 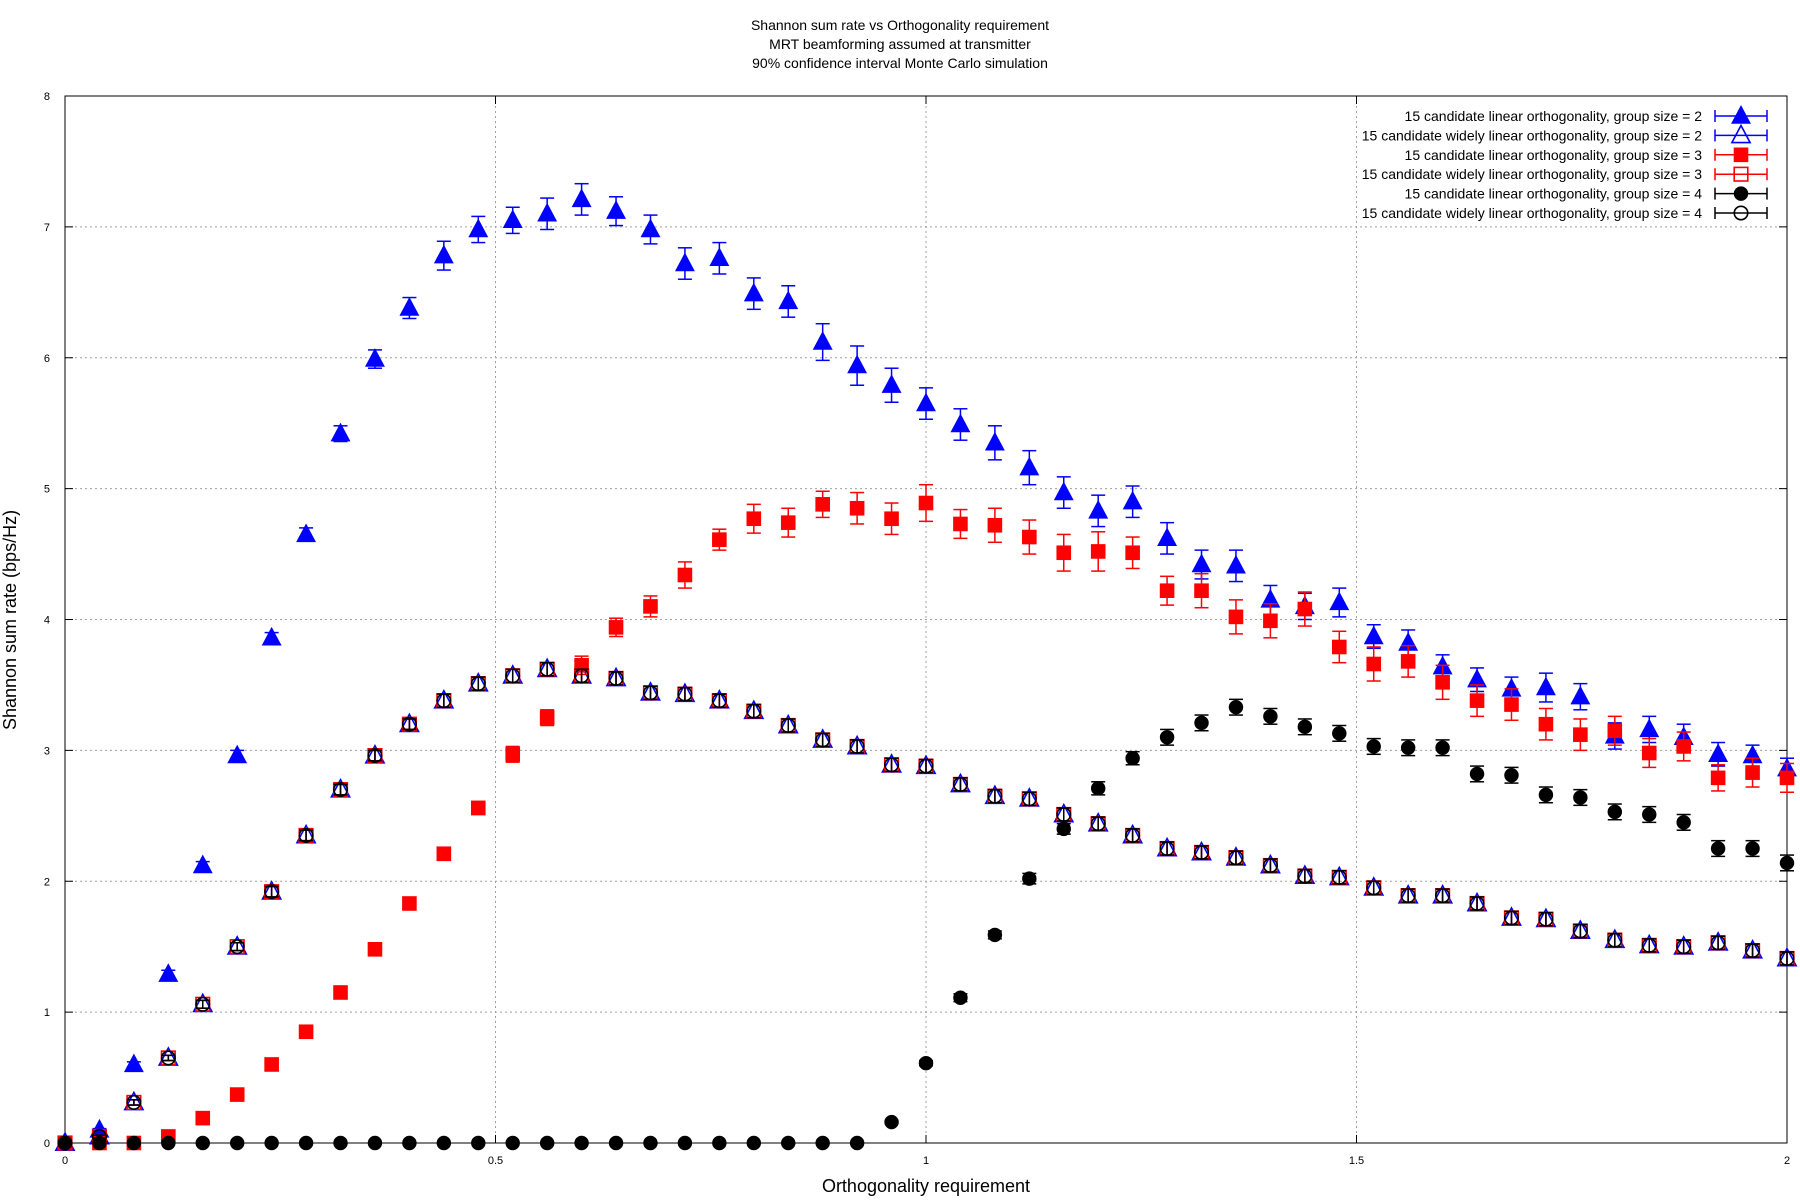 What do you see at coordinates (65, 1161) in the screenshot?
I see `x-tick-label: 0` at bounding box center [65, 1161].